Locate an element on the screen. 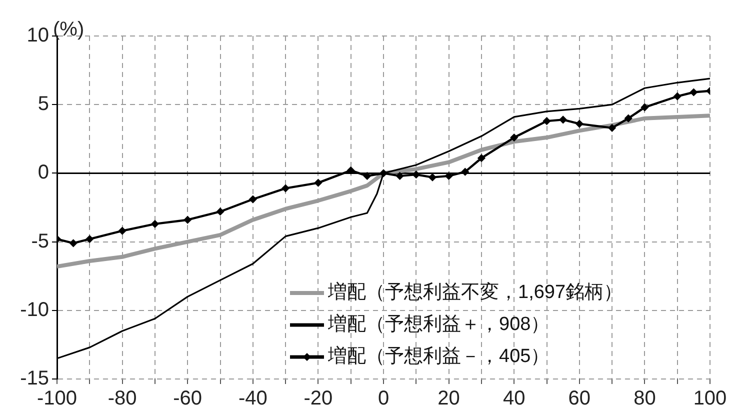  legend-label: 増配（予想利益不変，1,697銘柄） is located at coordinates (475, 292).